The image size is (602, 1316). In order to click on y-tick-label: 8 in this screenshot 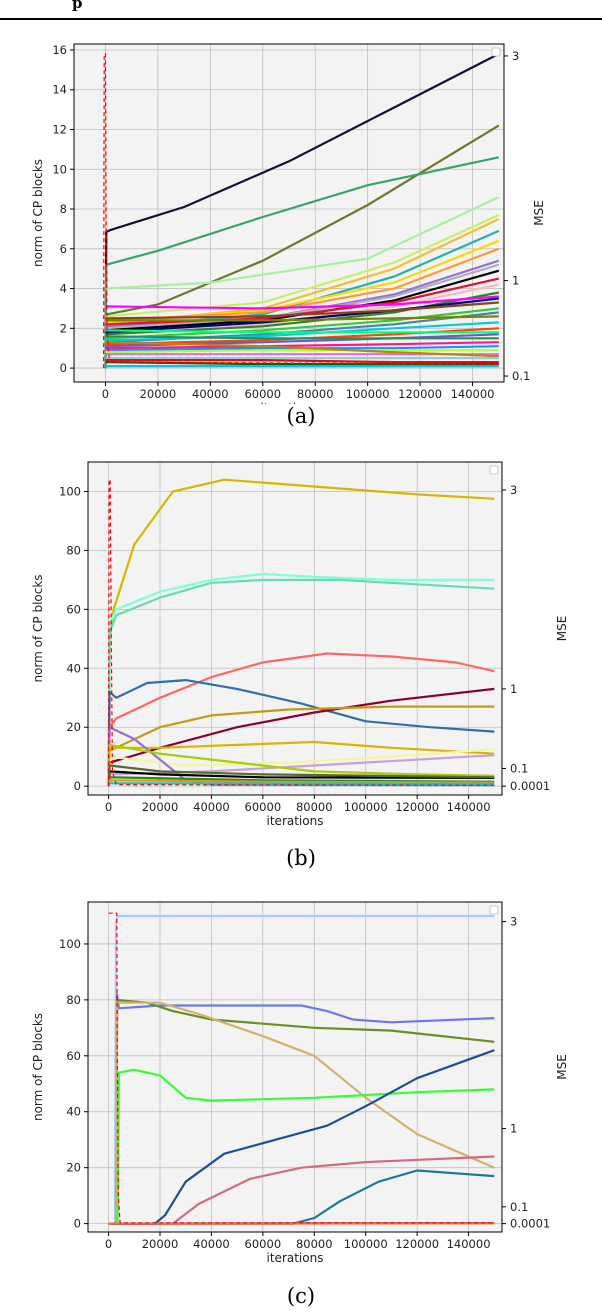, I will do `click(63, 209)`.